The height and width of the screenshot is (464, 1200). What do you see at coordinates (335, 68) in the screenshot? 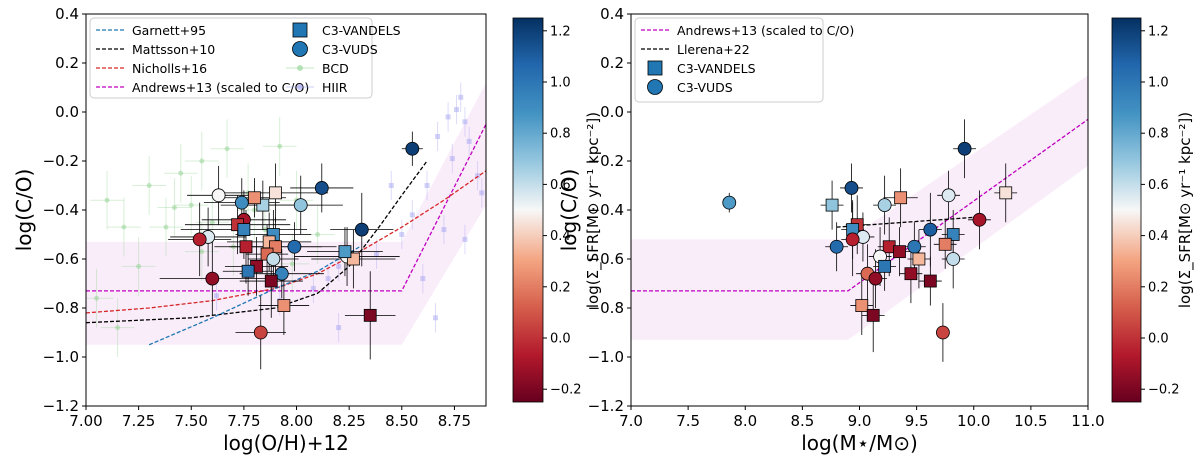
I see `legend-label: BCD` at bounding box center [335, 68].